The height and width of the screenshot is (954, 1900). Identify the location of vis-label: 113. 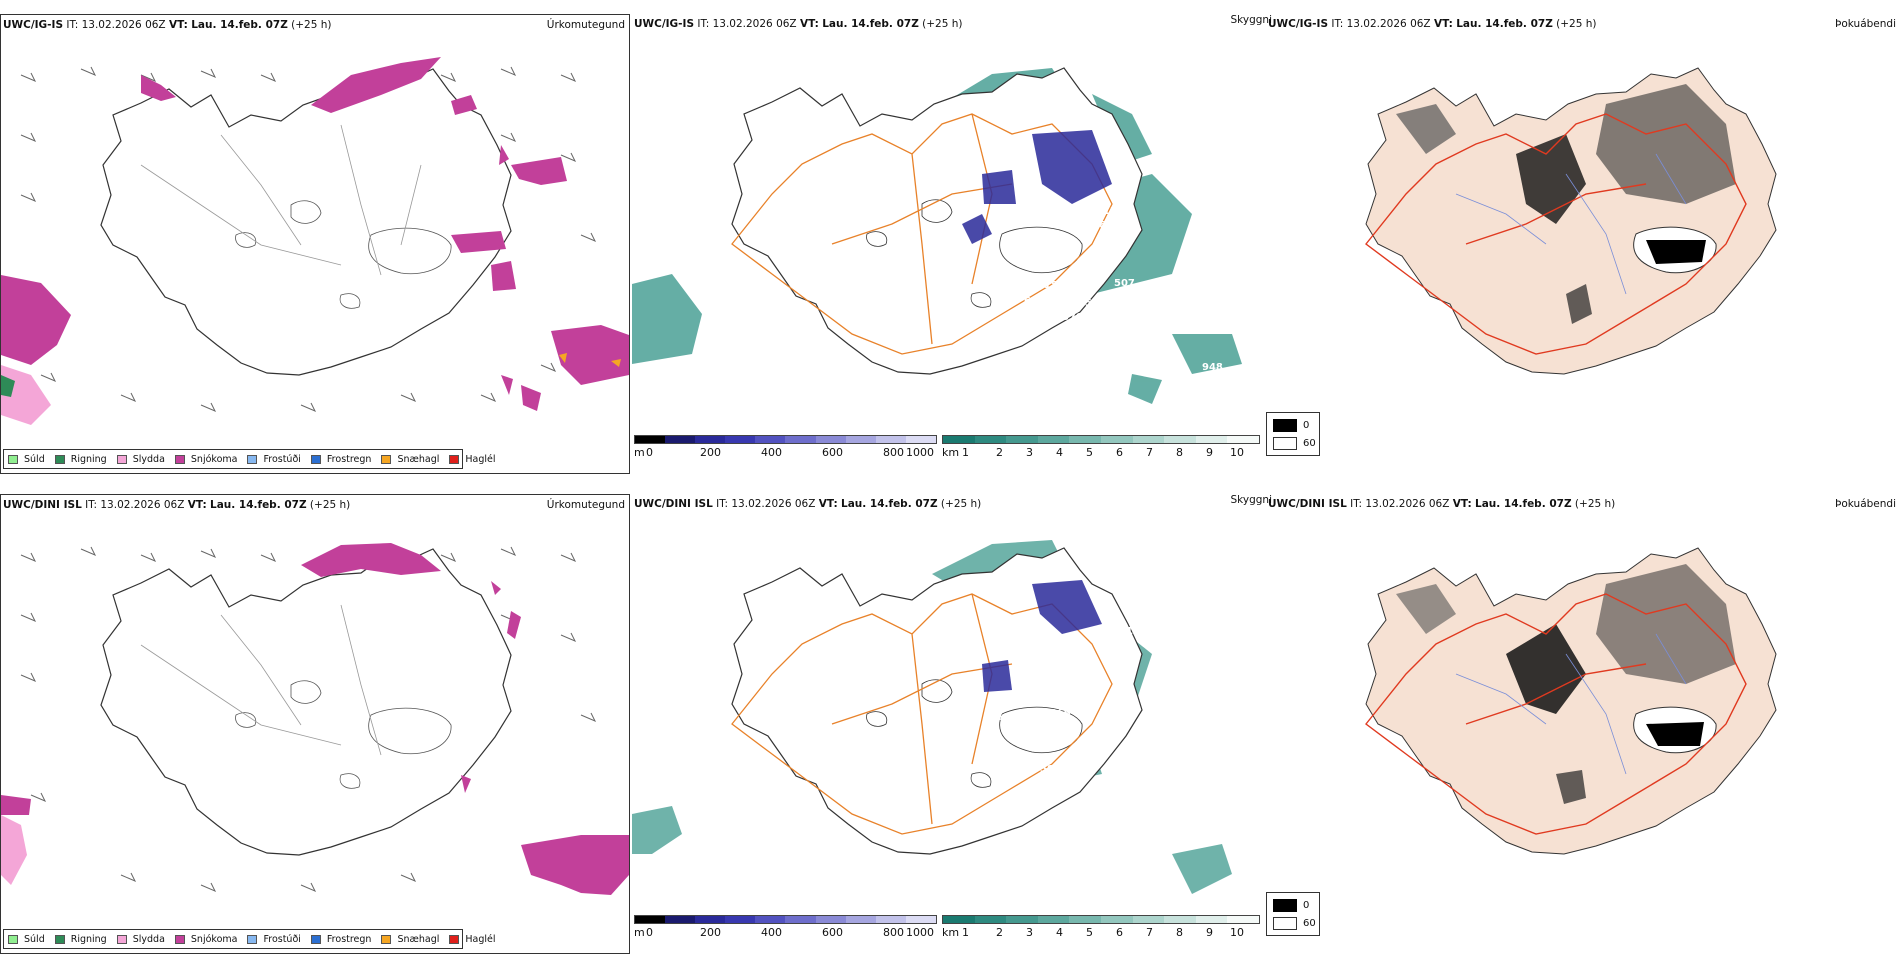
(1136, 631).